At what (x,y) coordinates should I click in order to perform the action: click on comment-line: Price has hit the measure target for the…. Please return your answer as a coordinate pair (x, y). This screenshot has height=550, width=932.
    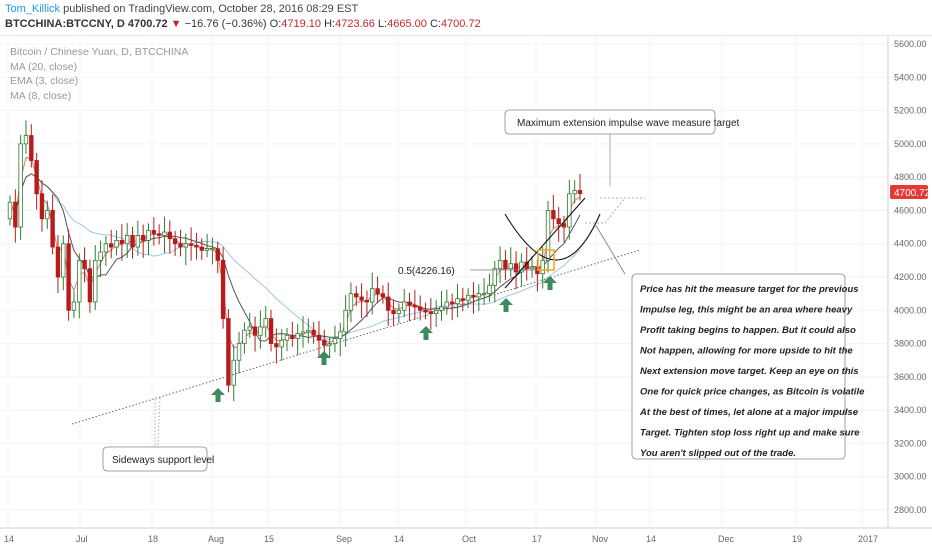
    Looking at the image, I should click on (749, 289).